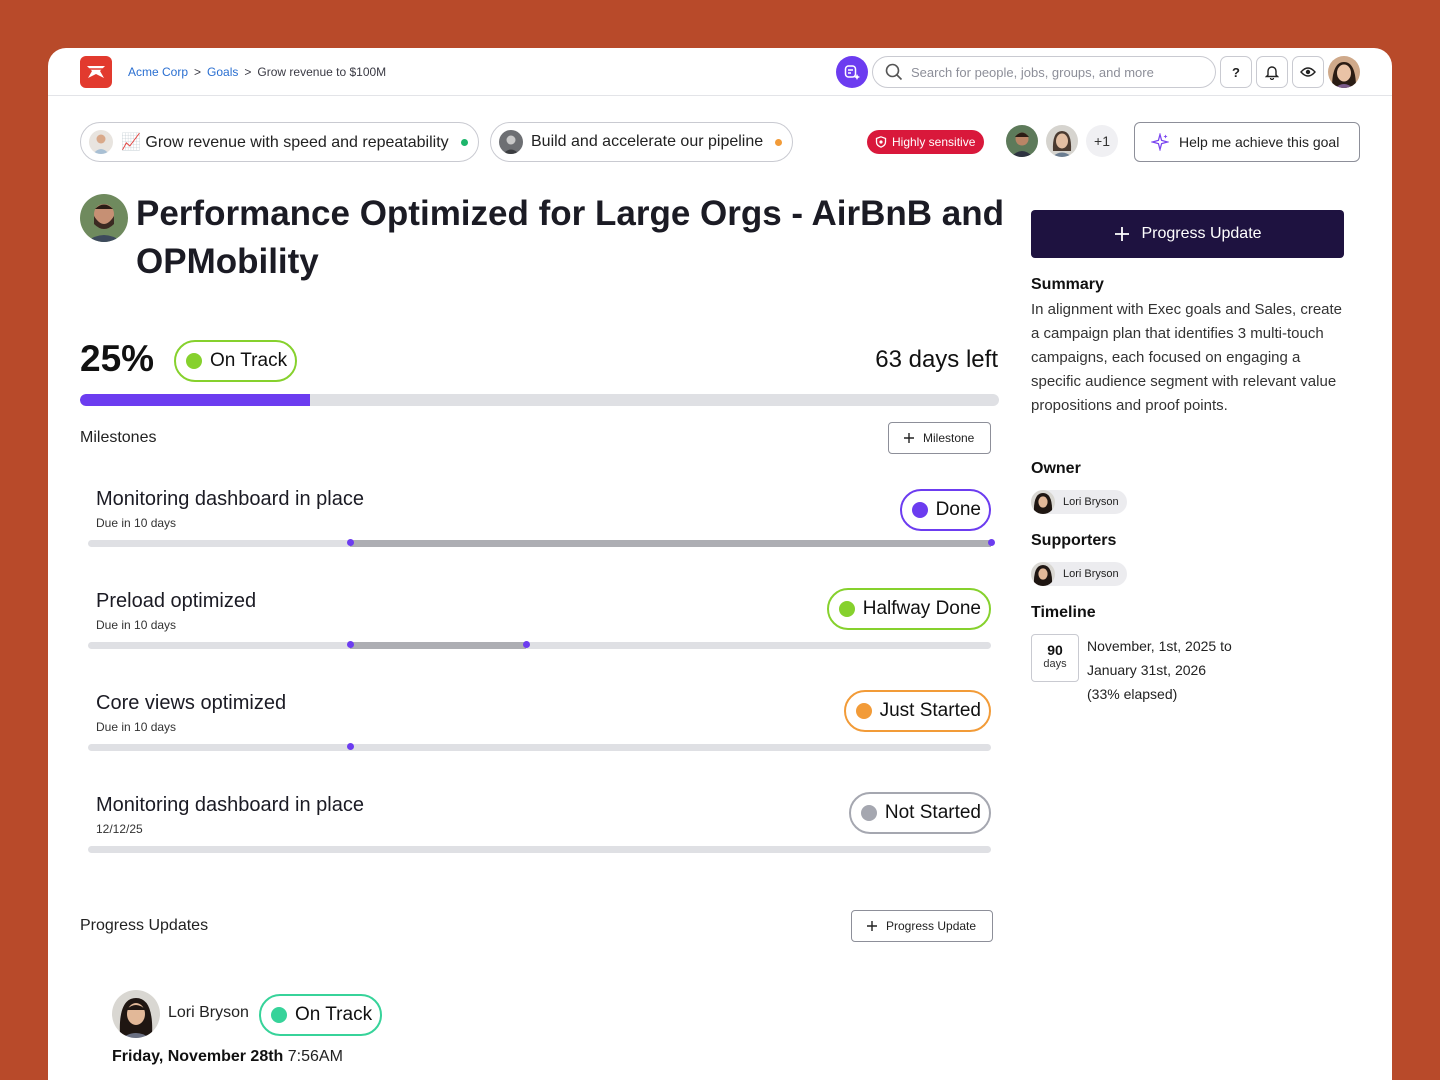 Image resolution: width=1440 pixels, height=1080 pixels. Describe the element at coordinates (932, 812) in the screenshot. I see `milestone-status-label: Not Started` at that location.